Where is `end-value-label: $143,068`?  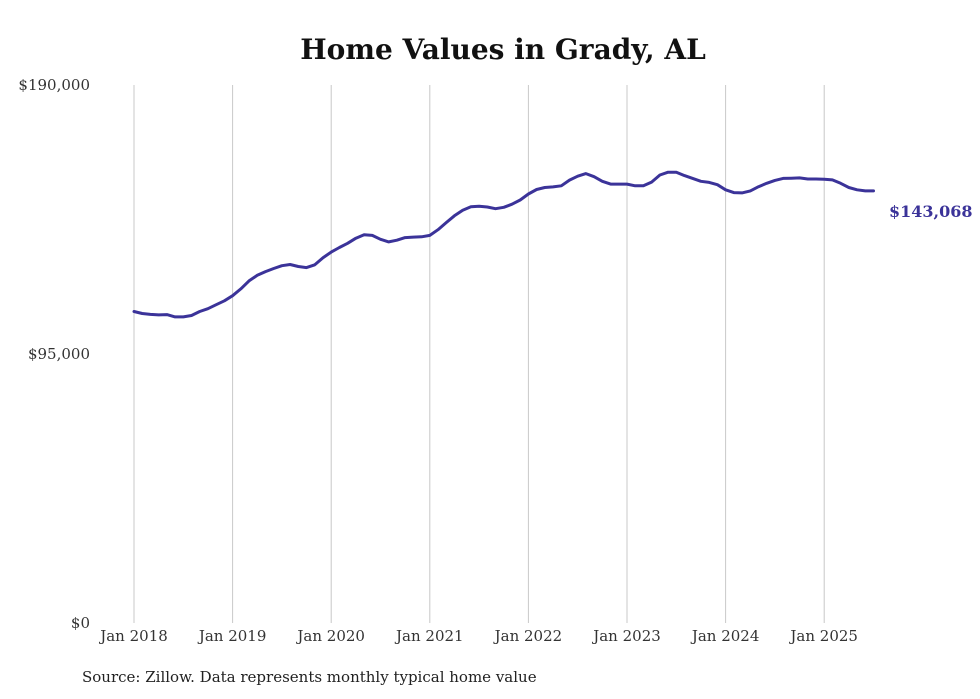 end-value-label: $143,068 is located at coordinates (931, 211).